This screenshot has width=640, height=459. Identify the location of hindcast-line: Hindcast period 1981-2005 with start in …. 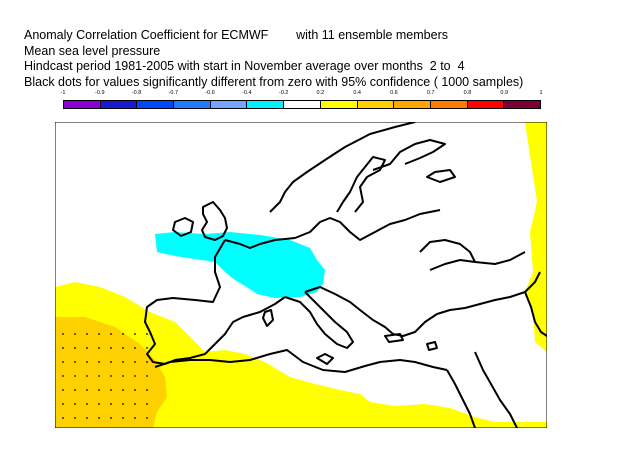
(244, 66).